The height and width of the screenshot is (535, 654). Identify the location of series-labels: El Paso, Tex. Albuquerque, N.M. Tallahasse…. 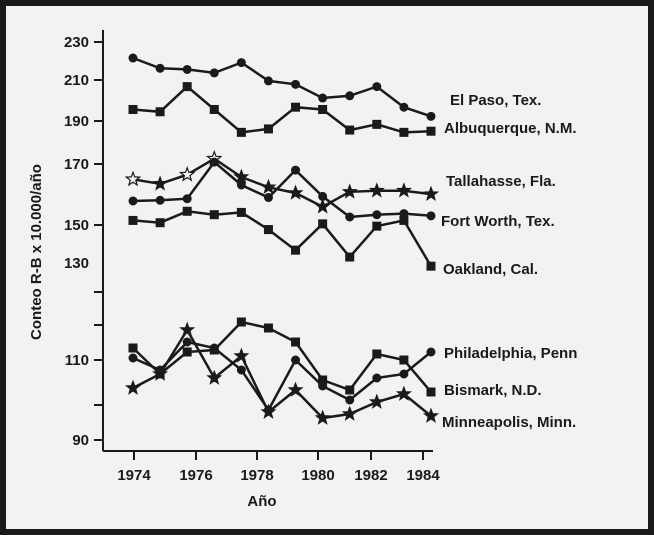
(509, 261).